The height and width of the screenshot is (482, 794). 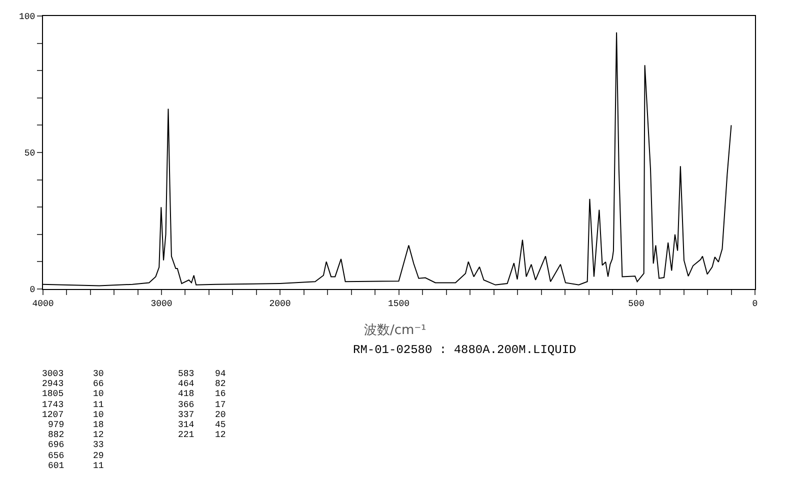 I want to click on text: 979 18, so click(x=76, y=425).